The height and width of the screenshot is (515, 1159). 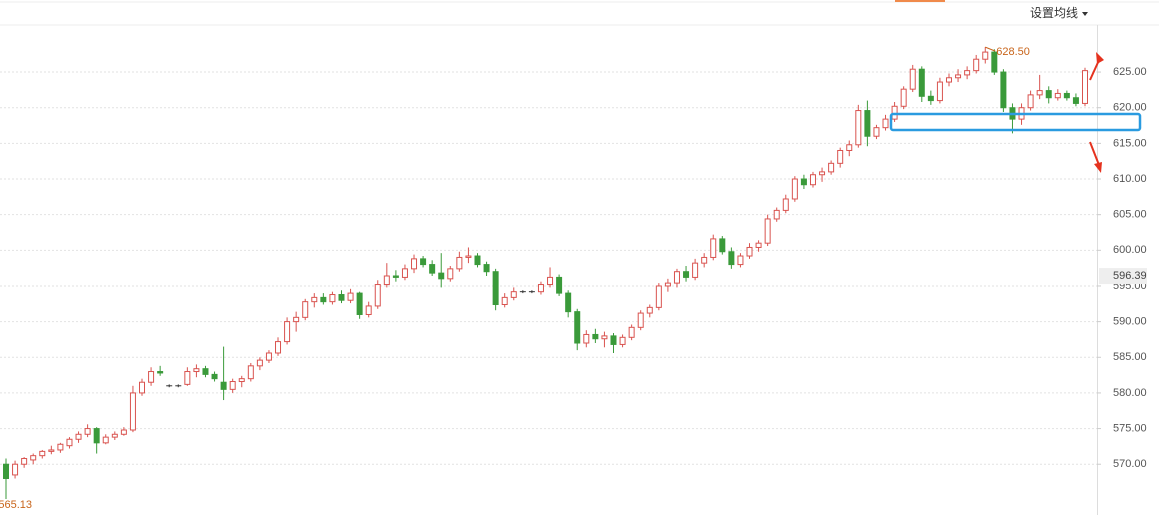 I want to click on y-tick-label: 570.00, so click(x=1130, y=464).